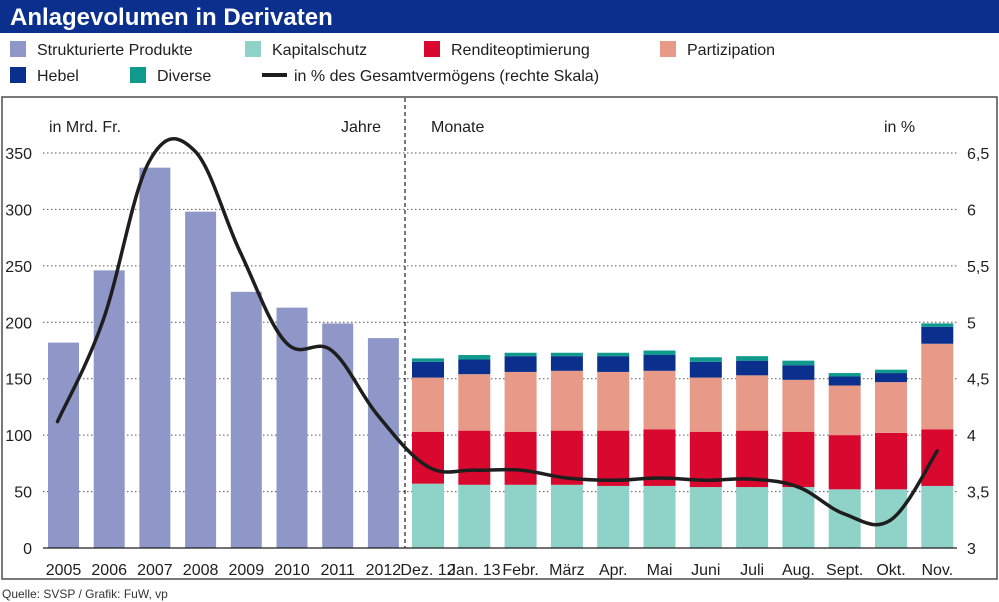 The height and width of the screenshot is (602, 999). I want to click on legend-label: Renditeoptimierung, so click(520, 50).